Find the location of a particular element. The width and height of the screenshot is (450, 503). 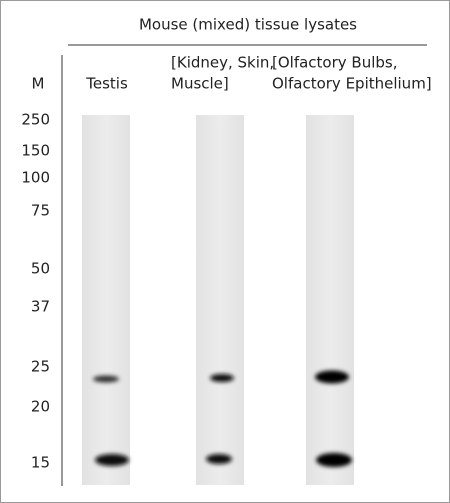

marker-heading: M is located at coordinates (38, 84).